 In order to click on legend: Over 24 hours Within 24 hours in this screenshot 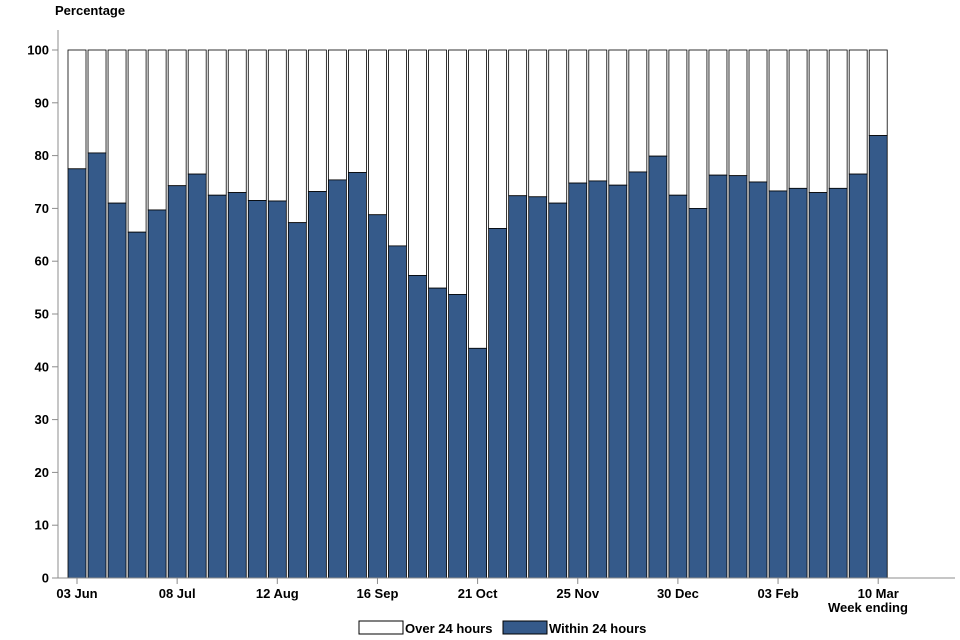, I will do `click(502, 628)`.